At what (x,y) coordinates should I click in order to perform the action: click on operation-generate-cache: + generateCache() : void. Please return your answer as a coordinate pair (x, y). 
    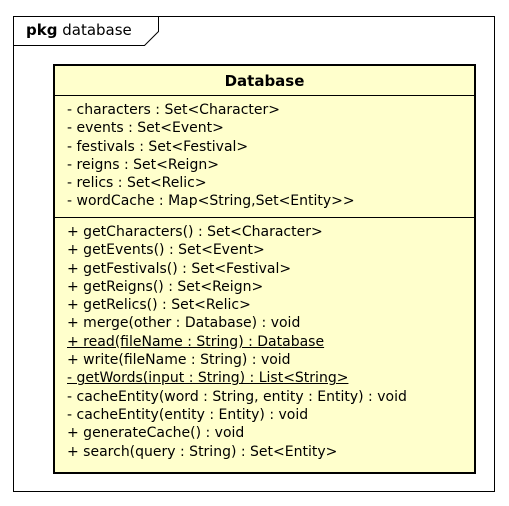
    Looking at the image, I should click on (156, 433).